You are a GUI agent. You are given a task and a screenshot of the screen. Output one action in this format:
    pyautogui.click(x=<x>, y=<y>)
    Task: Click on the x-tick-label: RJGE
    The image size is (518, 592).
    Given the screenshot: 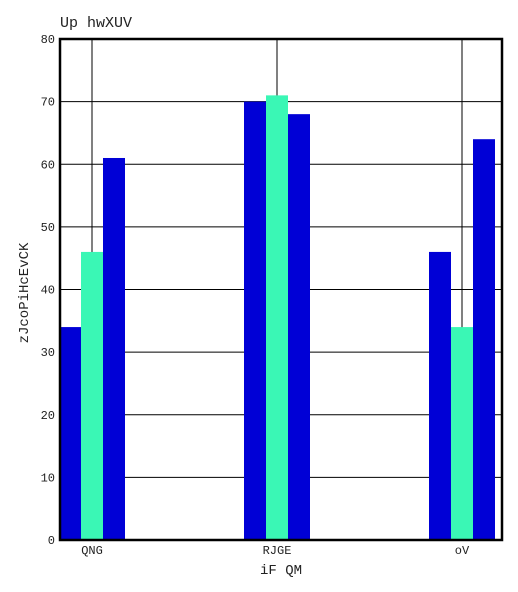 What is the action you would take?
    pyautogui.click(x=277, y=551)
    